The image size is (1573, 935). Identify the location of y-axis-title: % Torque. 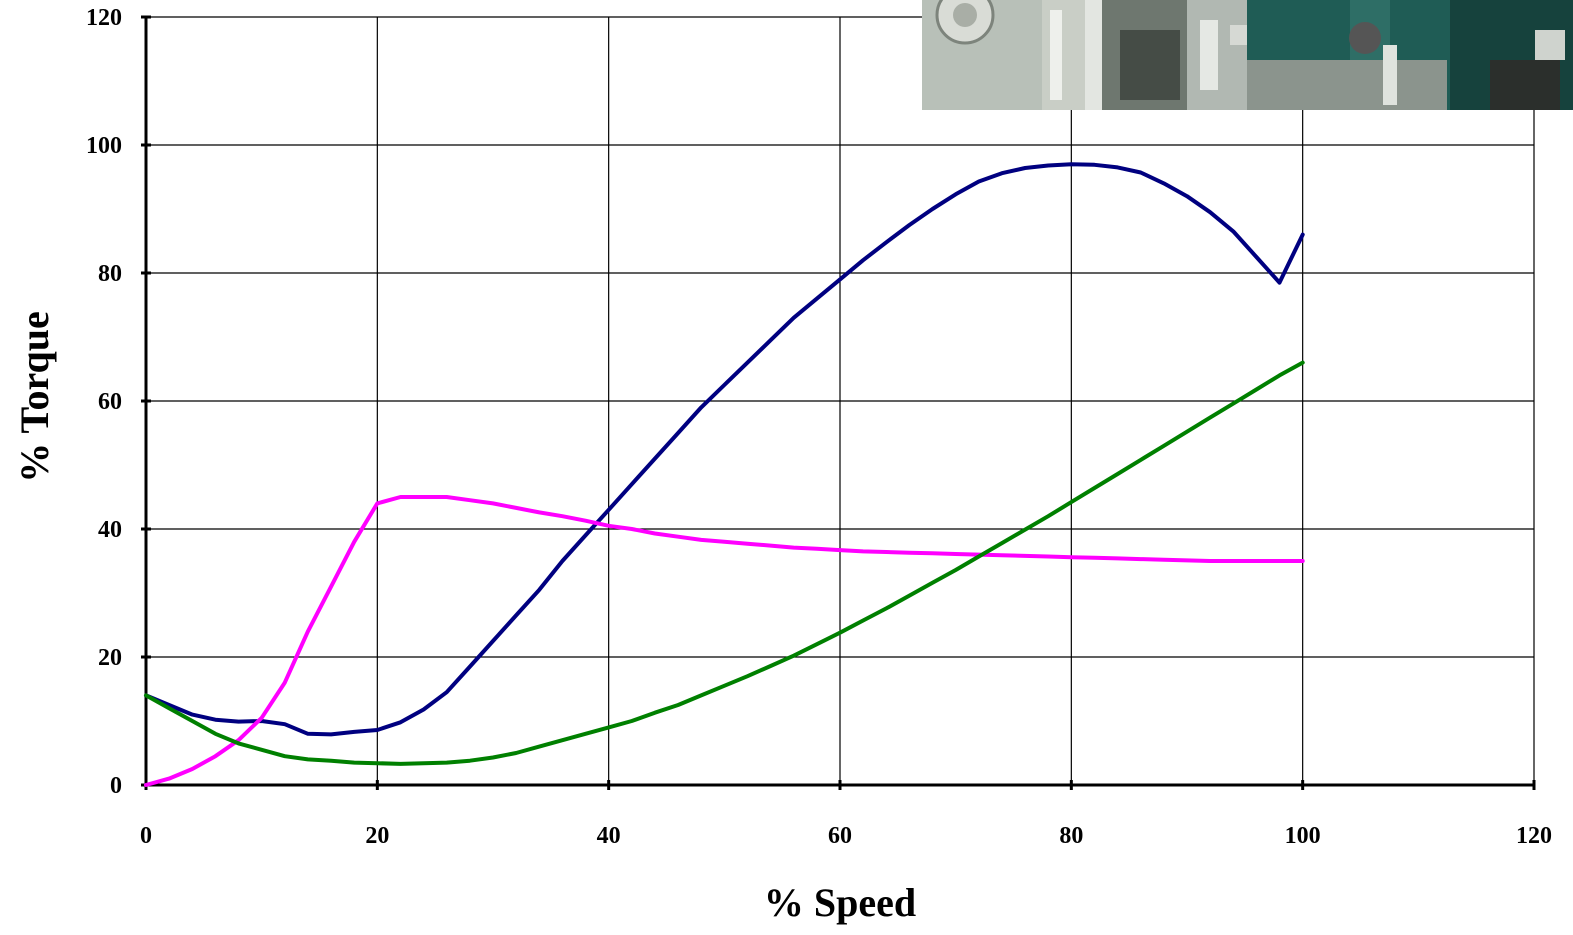
(34, 397).